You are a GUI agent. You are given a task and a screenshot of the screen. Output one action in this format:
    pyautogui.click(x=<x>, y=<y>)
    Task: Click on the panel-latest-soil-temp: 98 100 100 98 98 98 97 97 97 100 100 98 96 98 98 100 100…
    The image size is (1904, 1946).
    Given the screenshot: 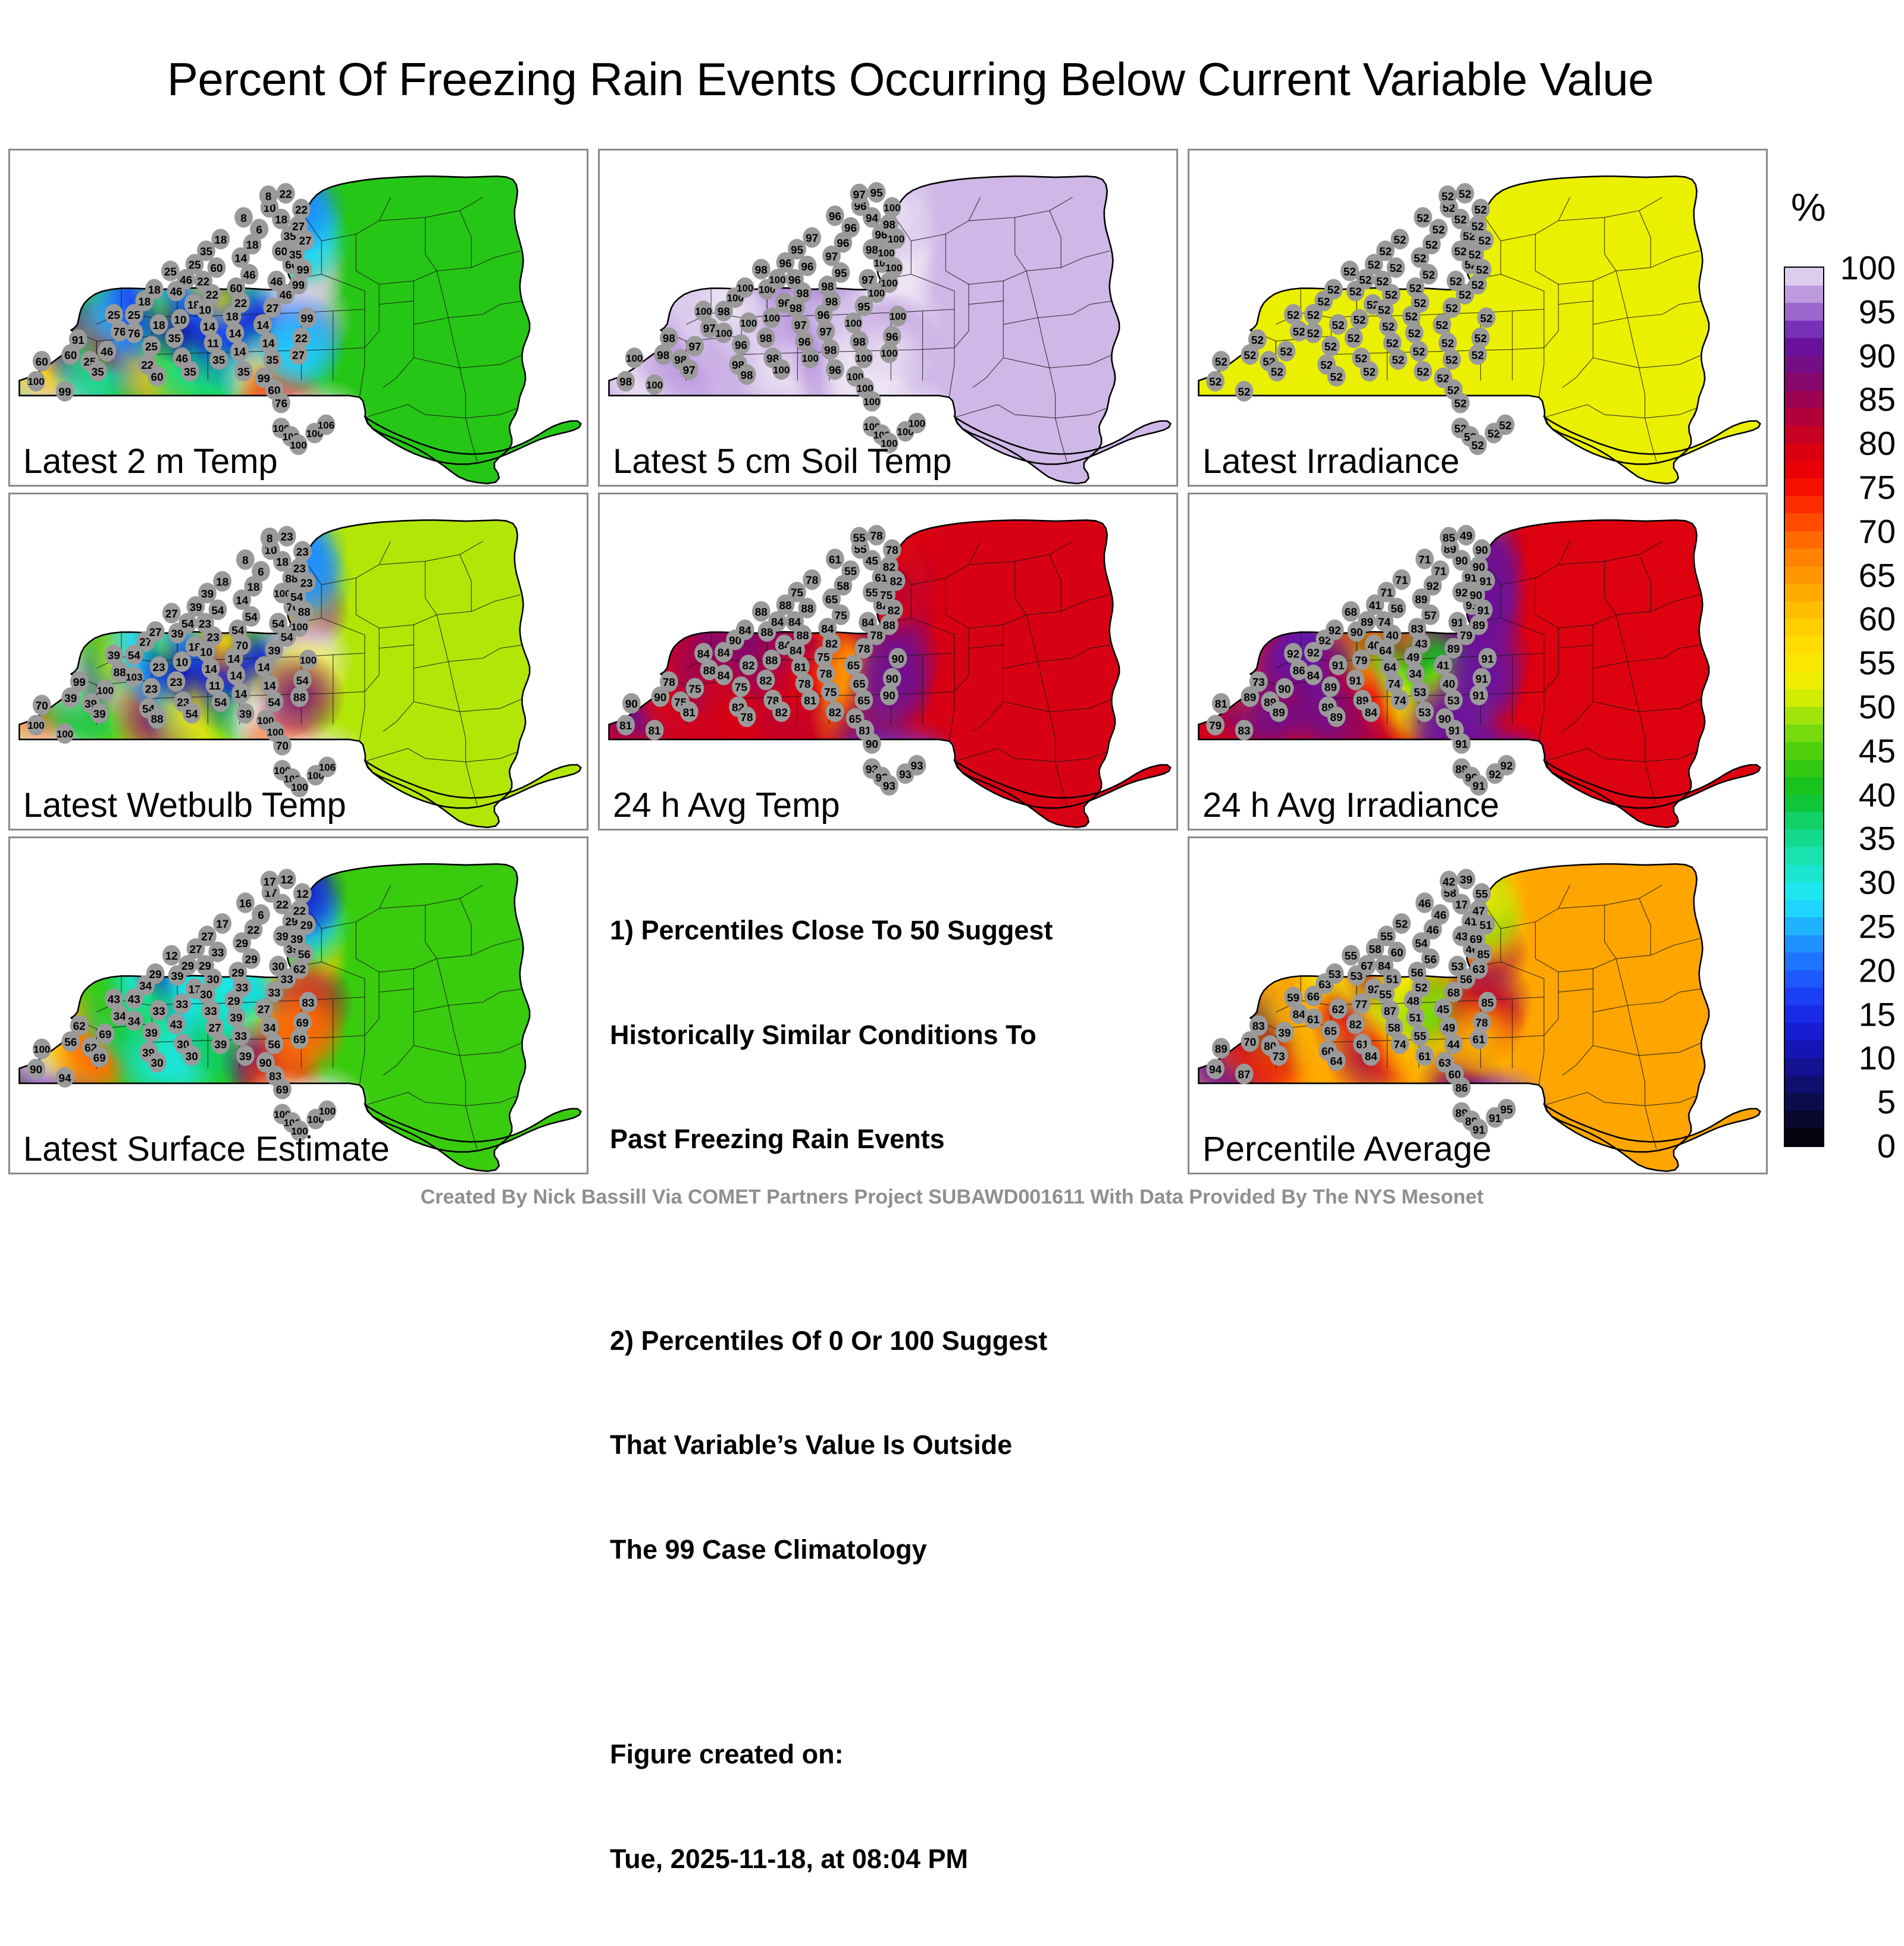 What is the action you would take?
    pyautogui.click(x=888, y=318)
    